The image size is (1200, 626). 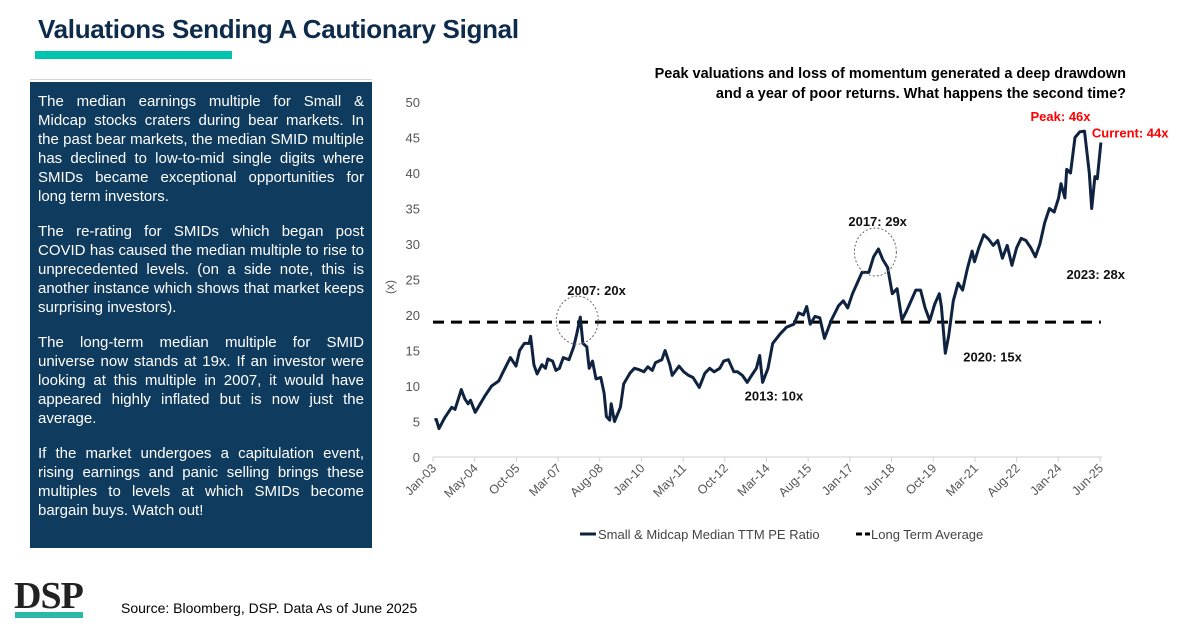 I want to click on y-tick-label: 0, so click(x=416, y=457).